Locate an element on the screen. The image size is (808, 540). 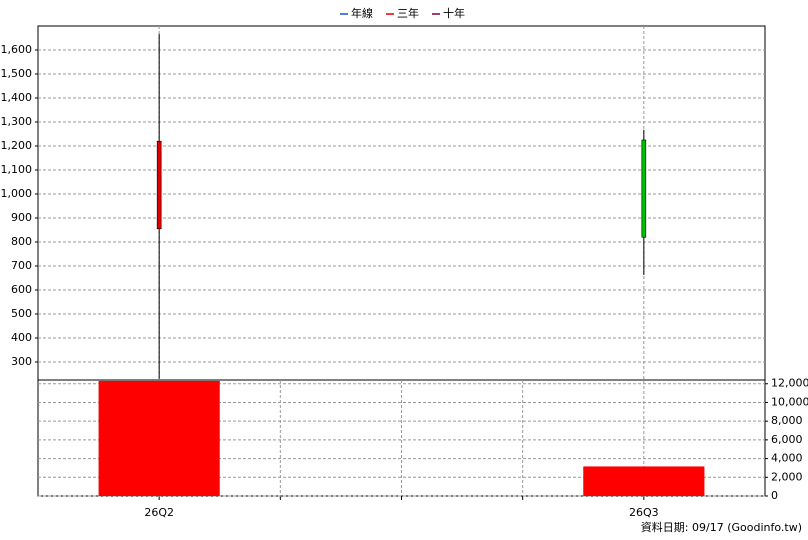
y2-tick-label: 10,000 is located at coordinates (789, 401).